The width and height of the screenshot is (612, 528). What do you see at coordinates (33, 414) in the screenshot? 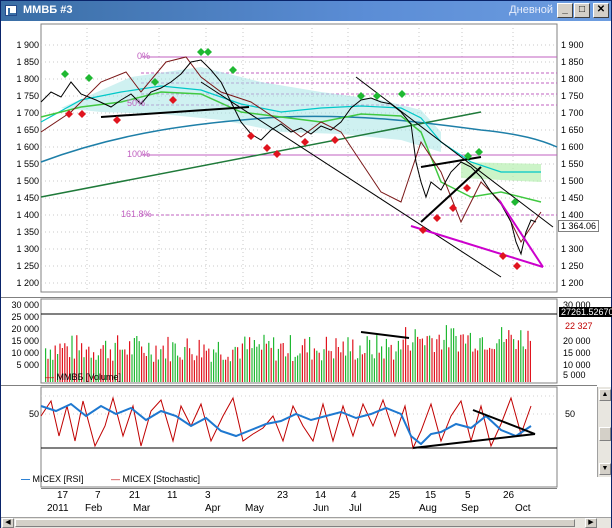
I see `osc-level-left: 50` at bounding box center [33, 414].